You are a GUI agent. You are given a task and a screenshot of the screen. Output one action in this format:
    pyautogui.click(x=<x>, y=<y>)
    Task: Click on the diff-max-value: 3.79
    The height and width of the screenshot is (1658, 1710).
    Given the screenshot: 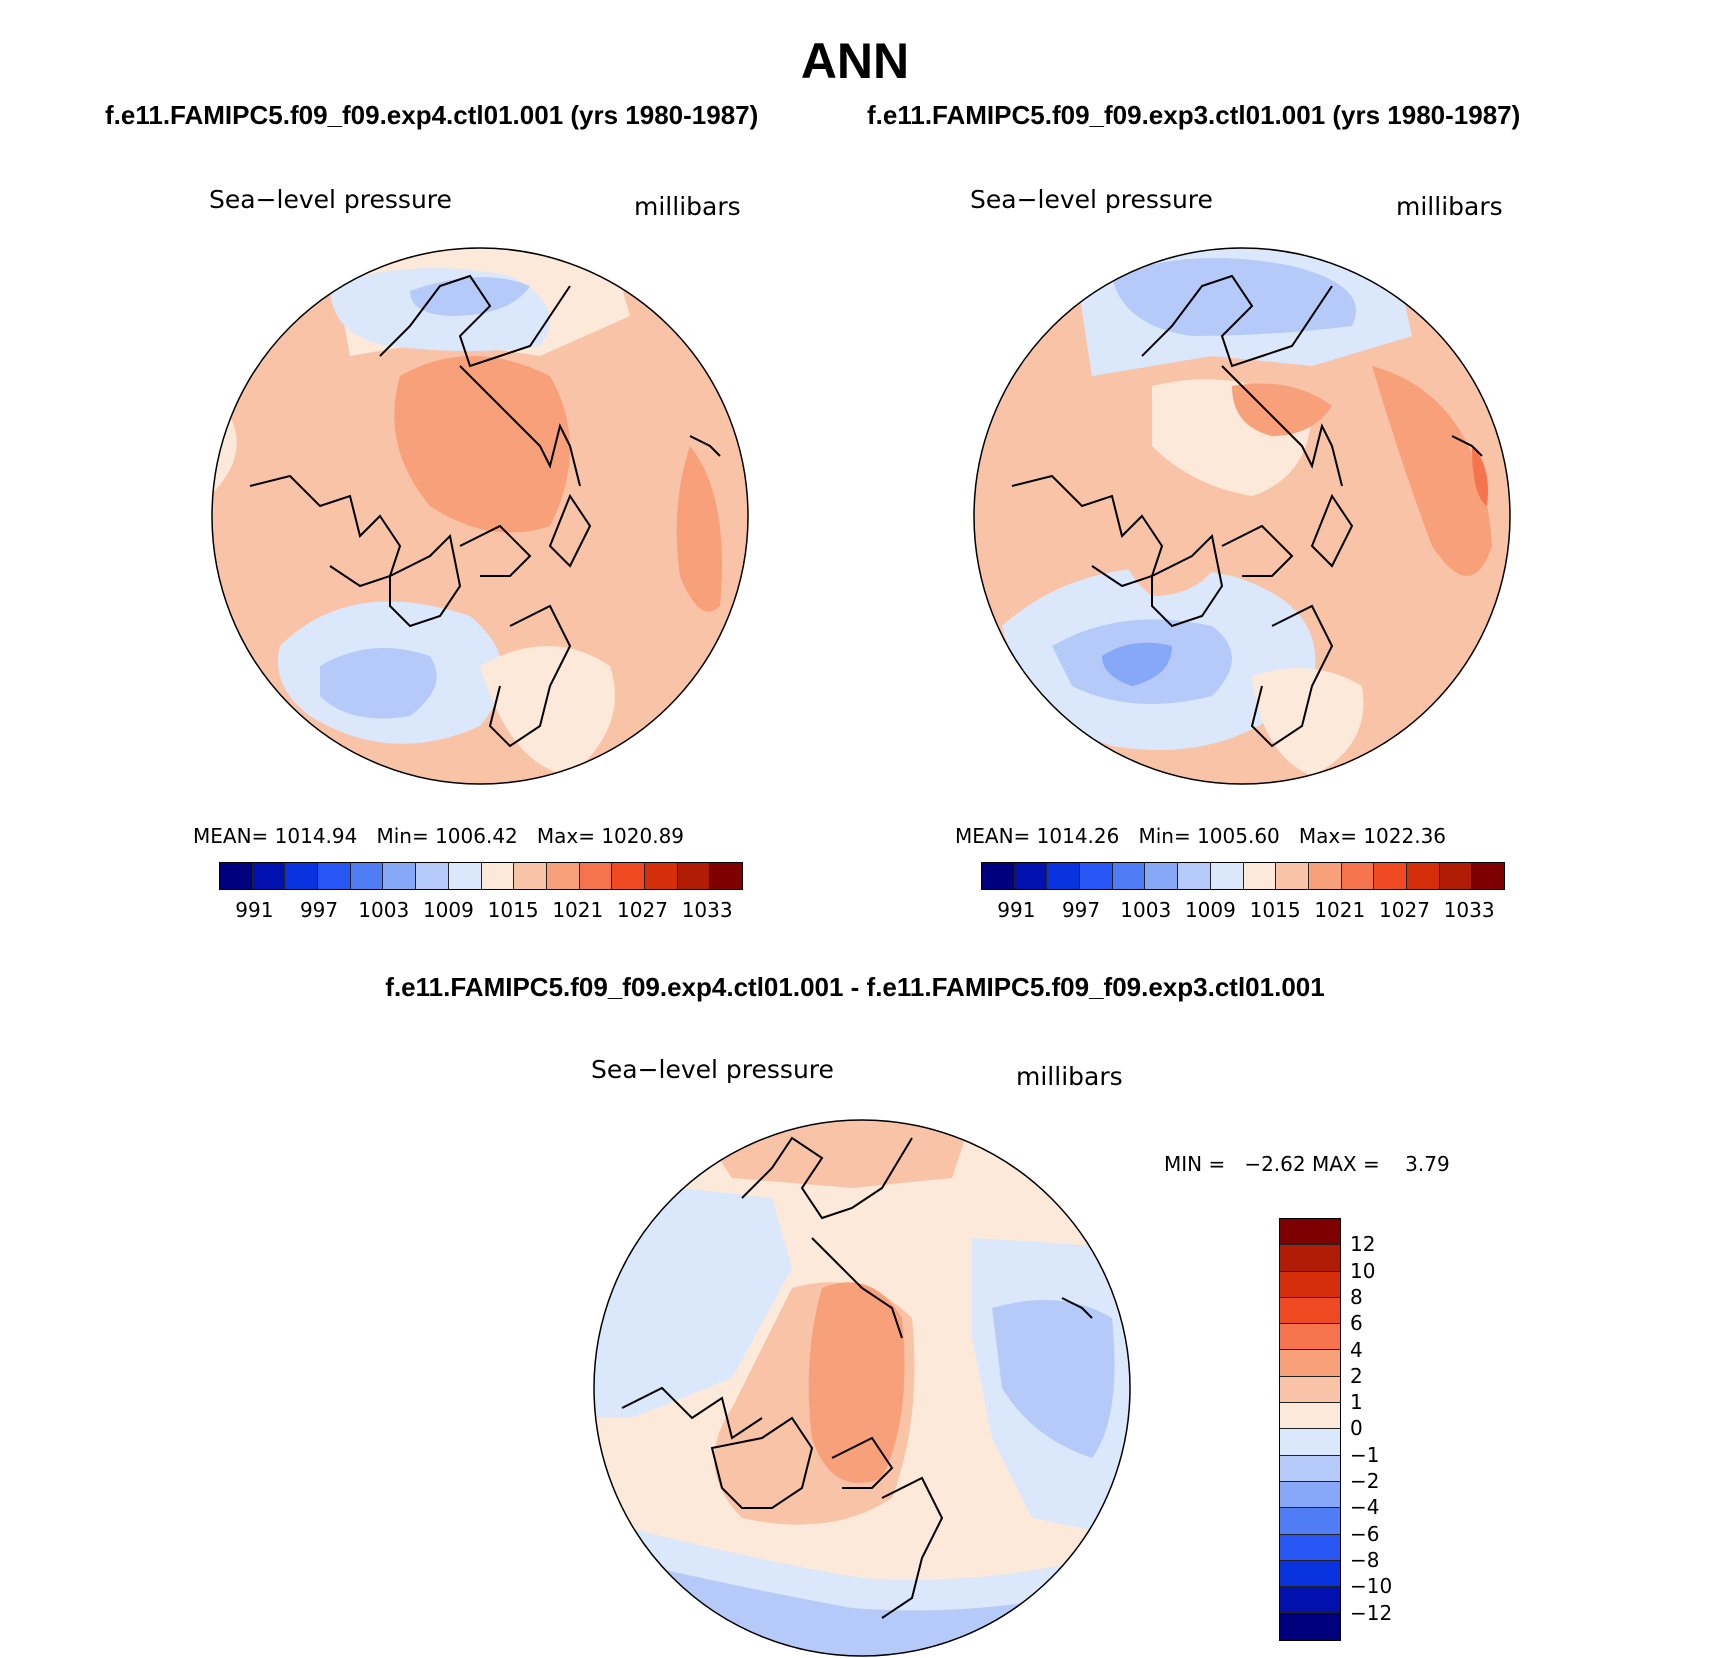 What is the action you would take?
    pyautogui.click(x=1427, y=1164)
    